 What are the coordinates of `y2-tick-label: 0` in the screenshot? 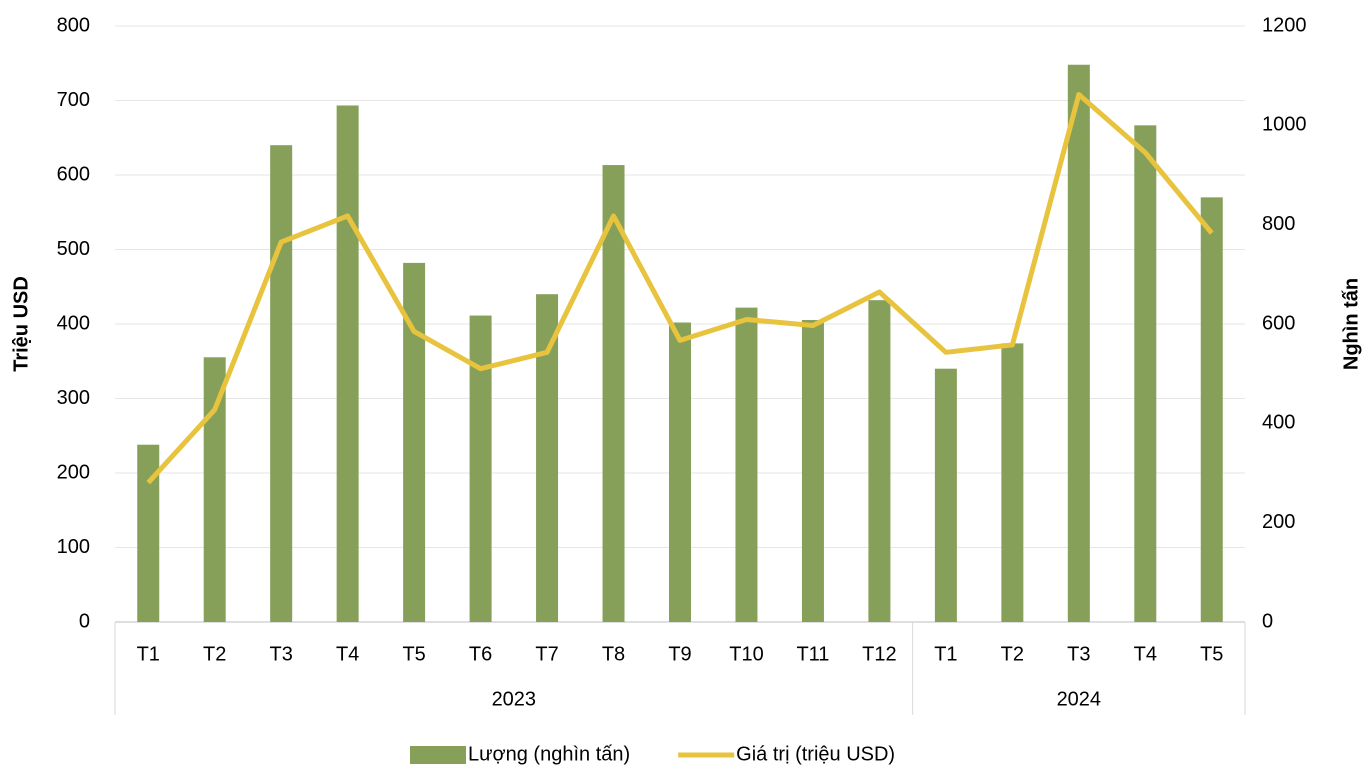 It's located at (1267, 621).